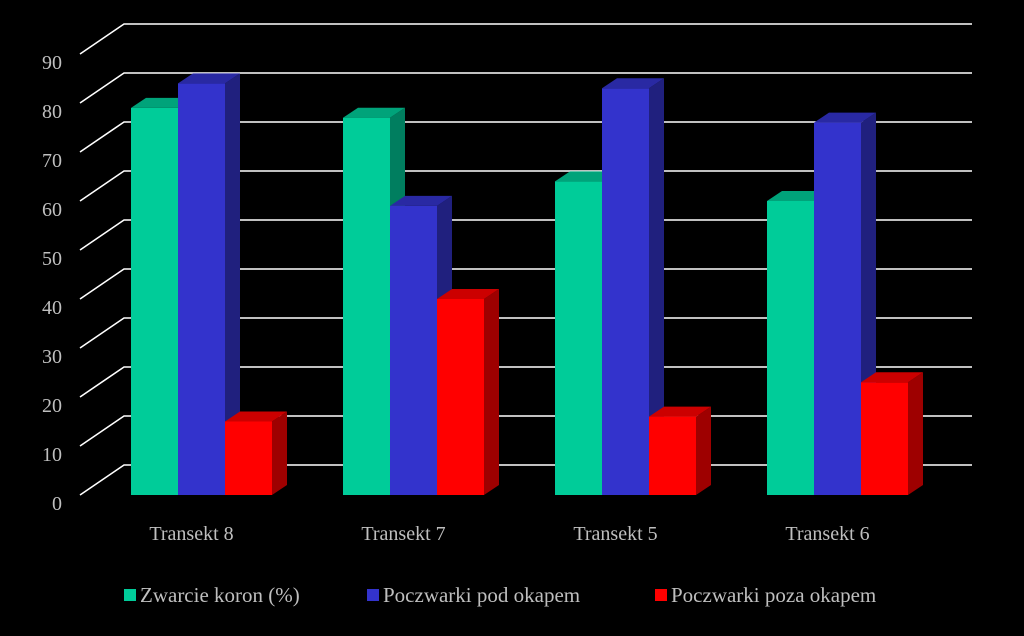 This screenshot has height=636, width=1024. I want to click on legend-label: Poczwarki poza okapem, so click(773, 595).